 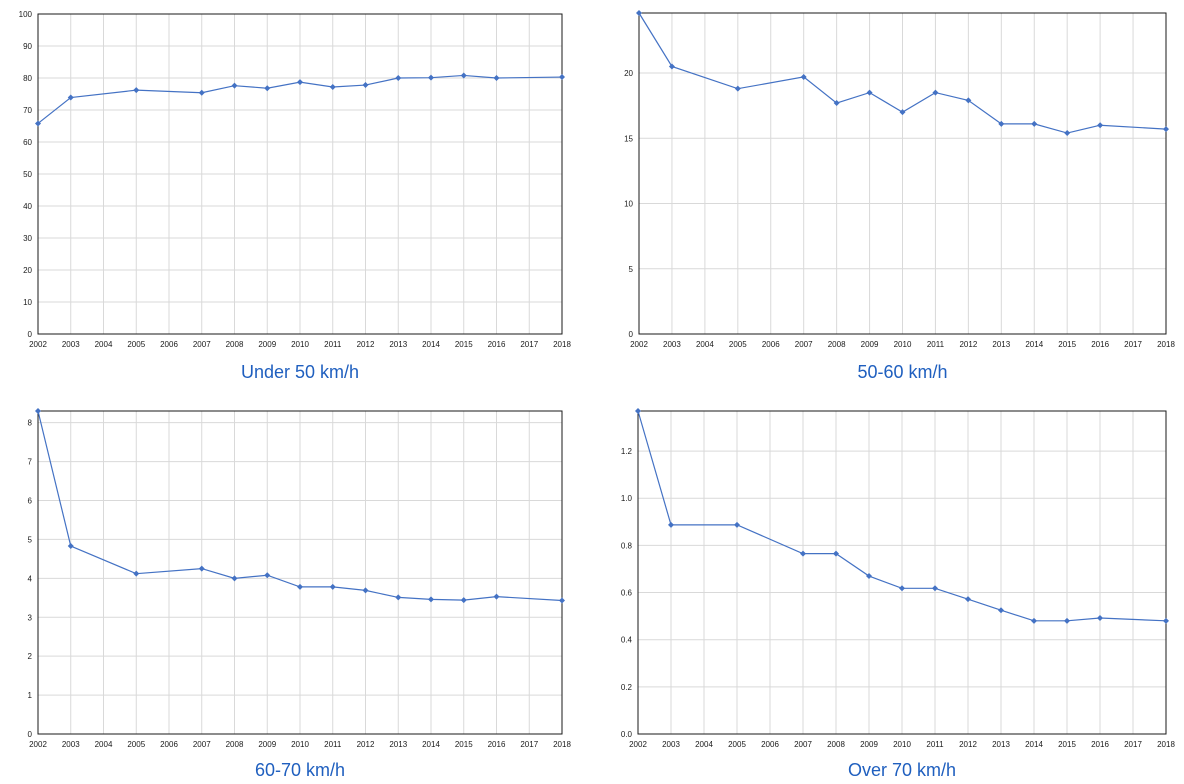 I want to click on y-tick-label: 0.4, so click(x=627, y=640).